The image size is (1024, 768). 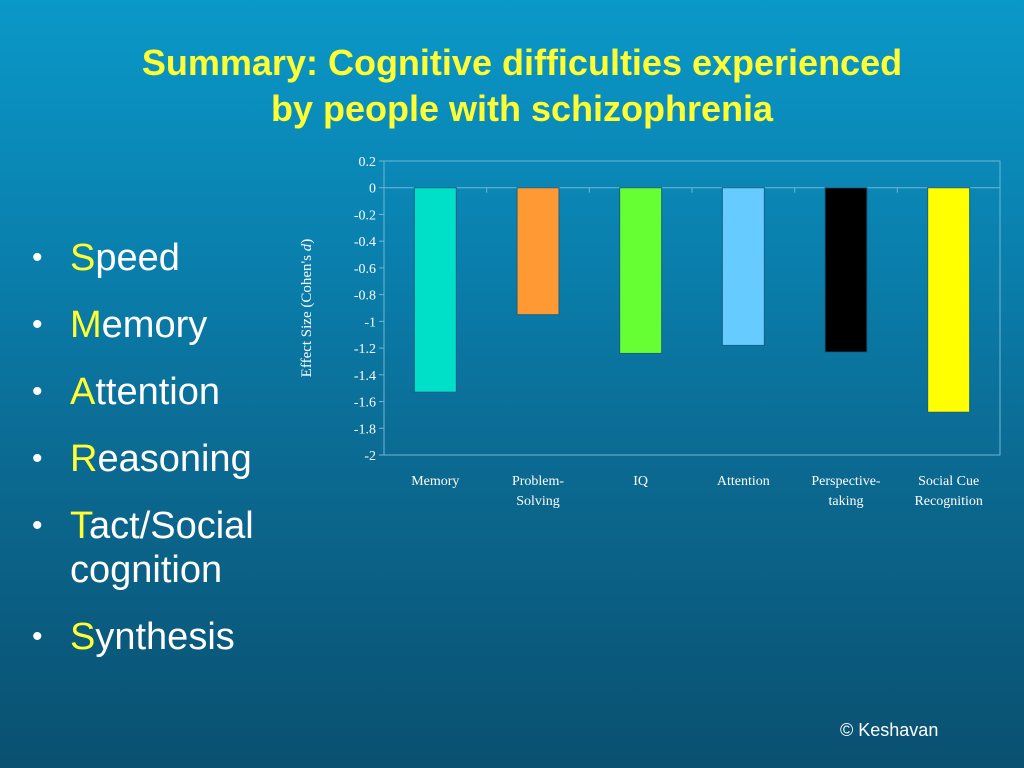 What do you see at coordinates (538, 501) in the screenshot?
I see `x-tick-label: Solving` at bounding box center [538, 501].